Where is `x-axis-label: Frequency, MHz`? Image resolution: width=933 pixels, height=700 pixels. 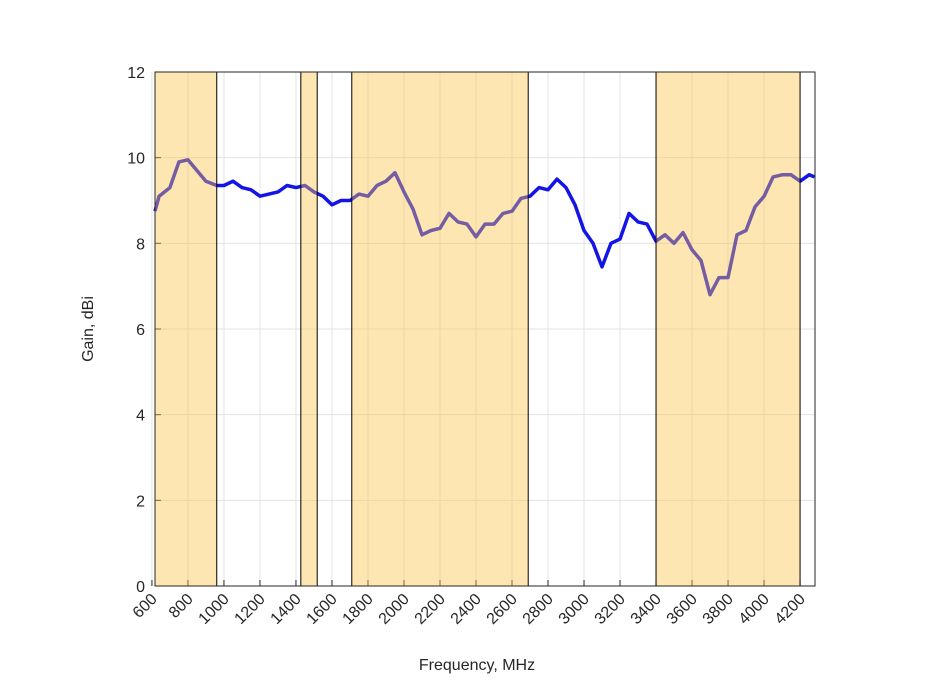 x-axis-label: Frequency, MHz is located at coordinates (477, 665).